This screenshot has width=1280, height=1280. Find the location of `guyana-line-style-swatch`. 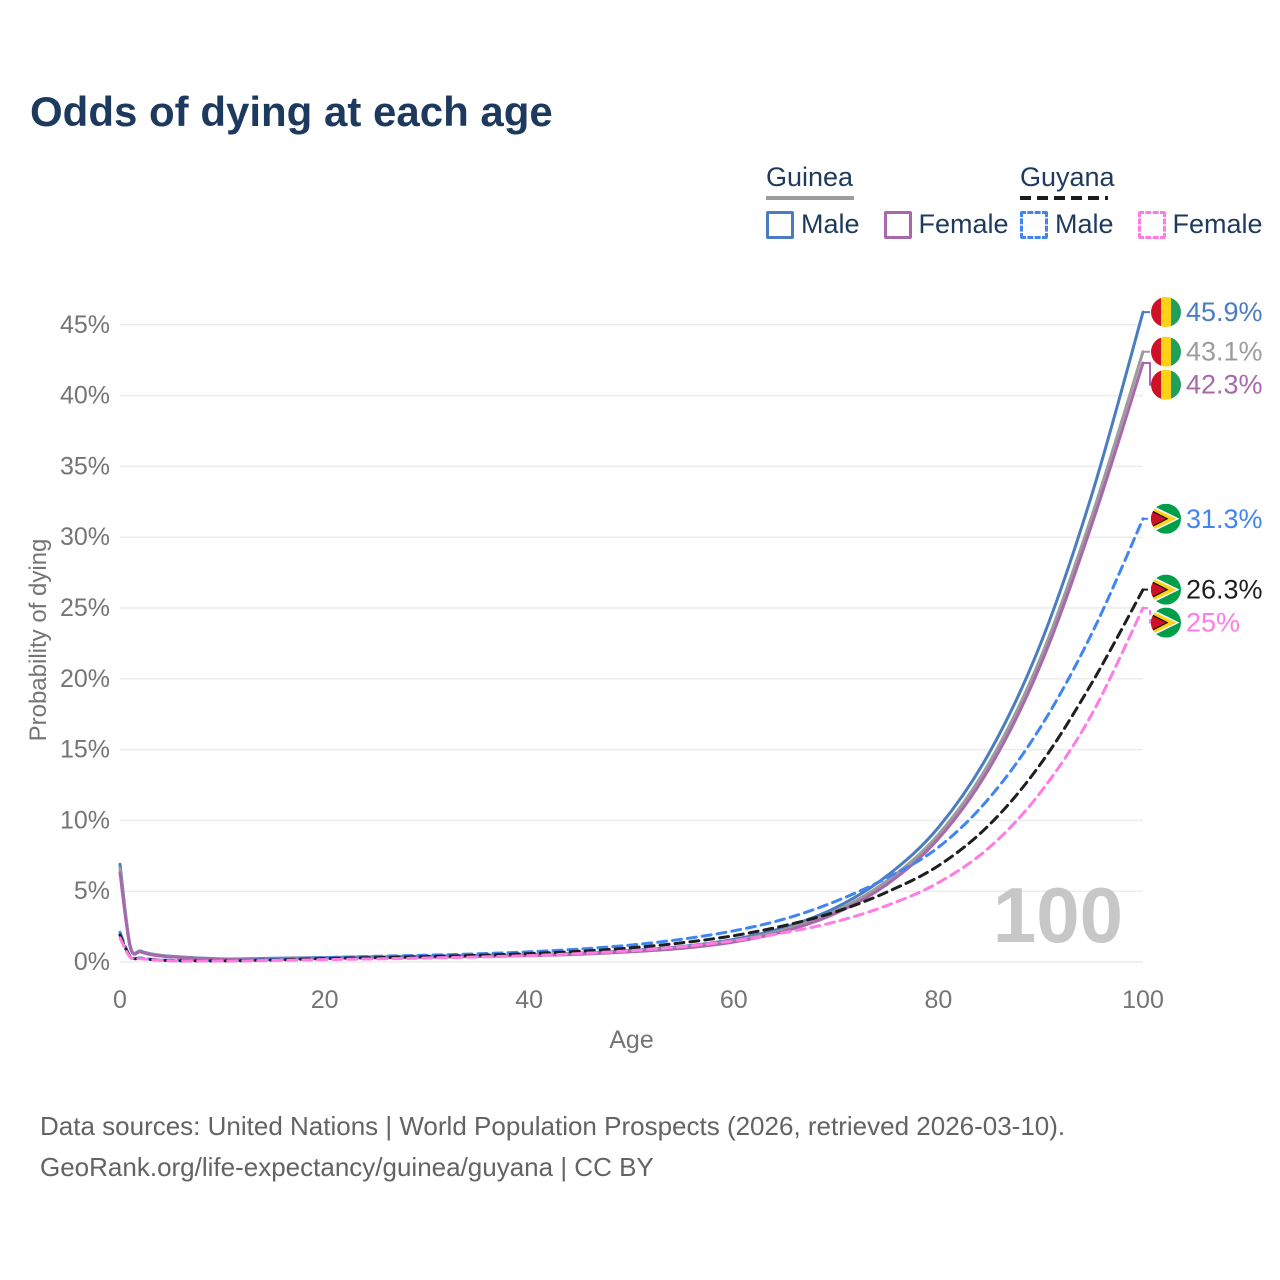

guyana-line-style-swatch is located at coordinates (1064, 198).